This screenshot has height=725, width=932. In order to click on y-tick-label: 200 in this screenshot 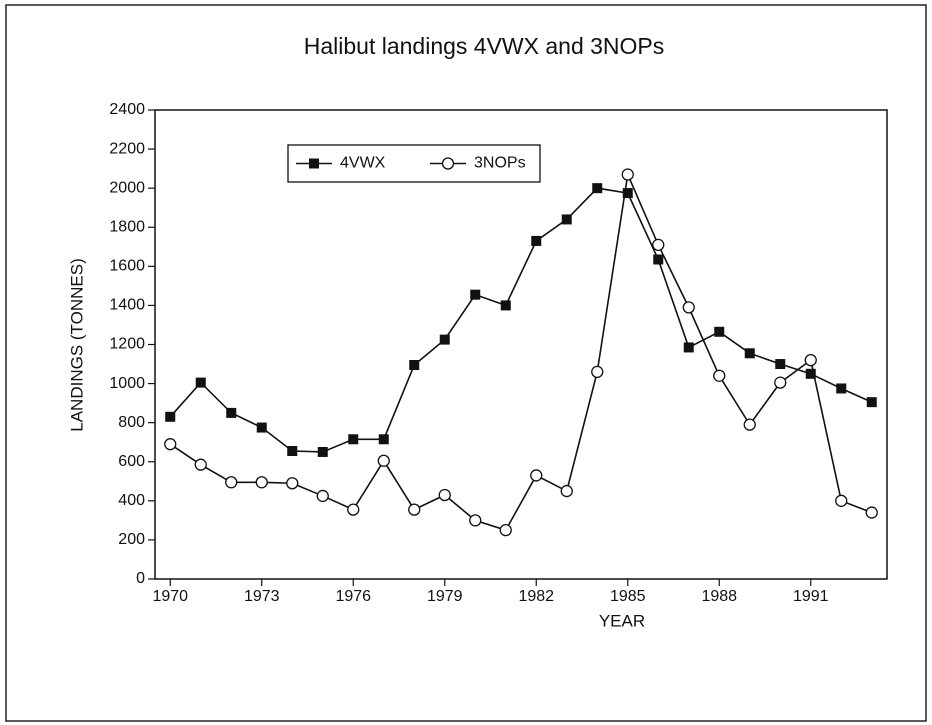, I will do `click(131, 539)`.